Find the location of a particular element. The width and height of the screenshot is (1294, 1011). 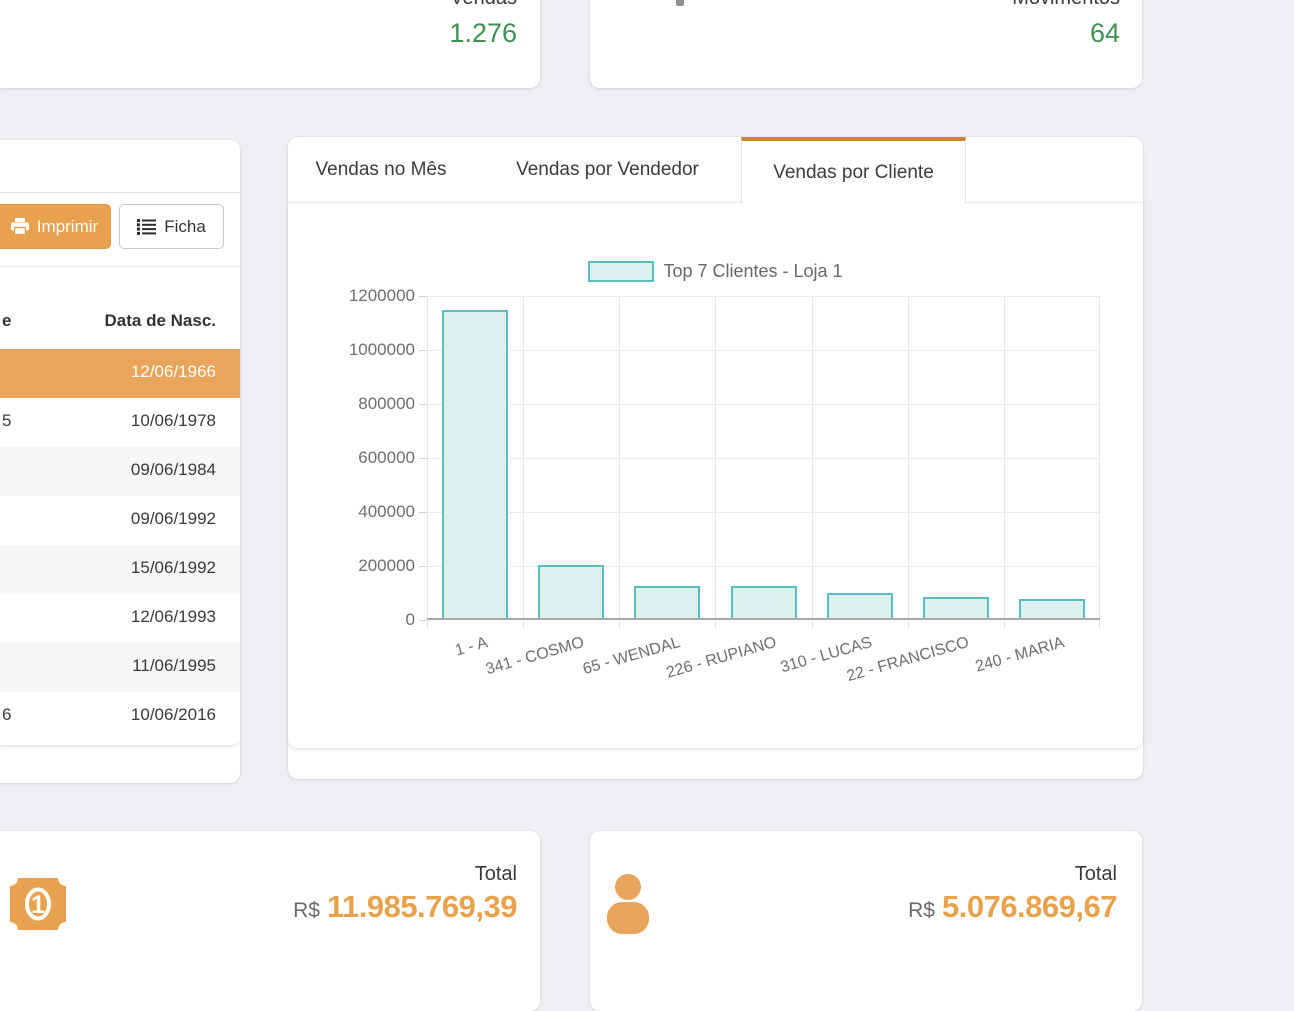

movimentos-value: 64 is located at coordinates (1104, 33).